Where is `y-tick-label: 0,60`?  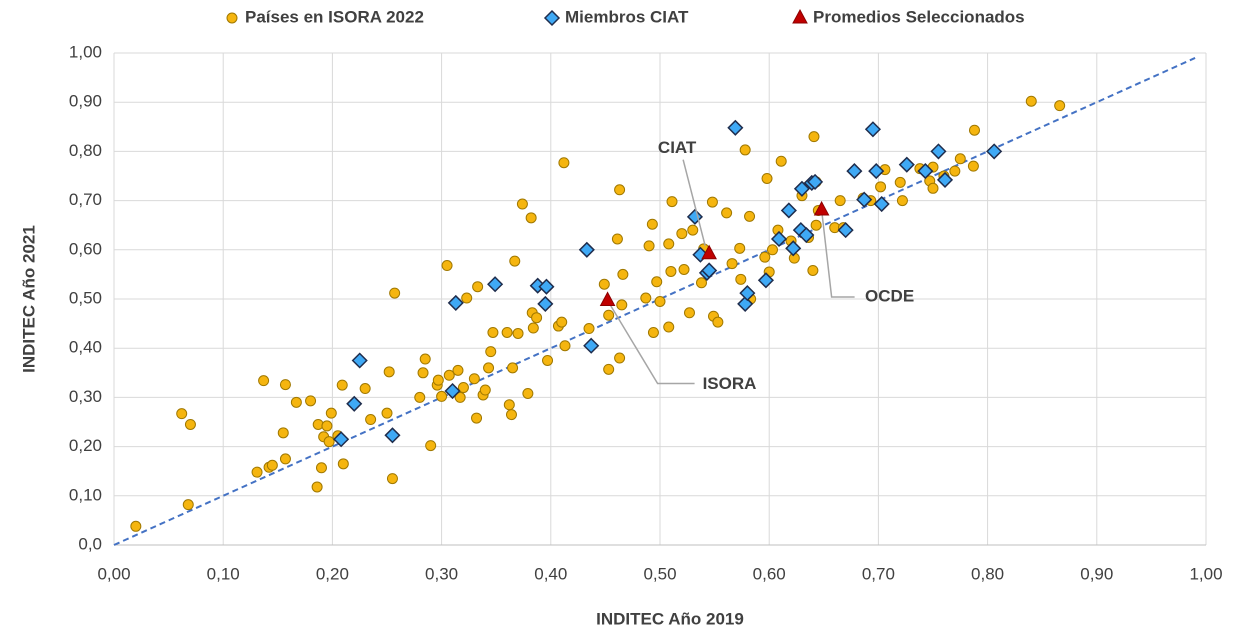 y-tick-label: 0,60 is located at coordinates (85, 248).